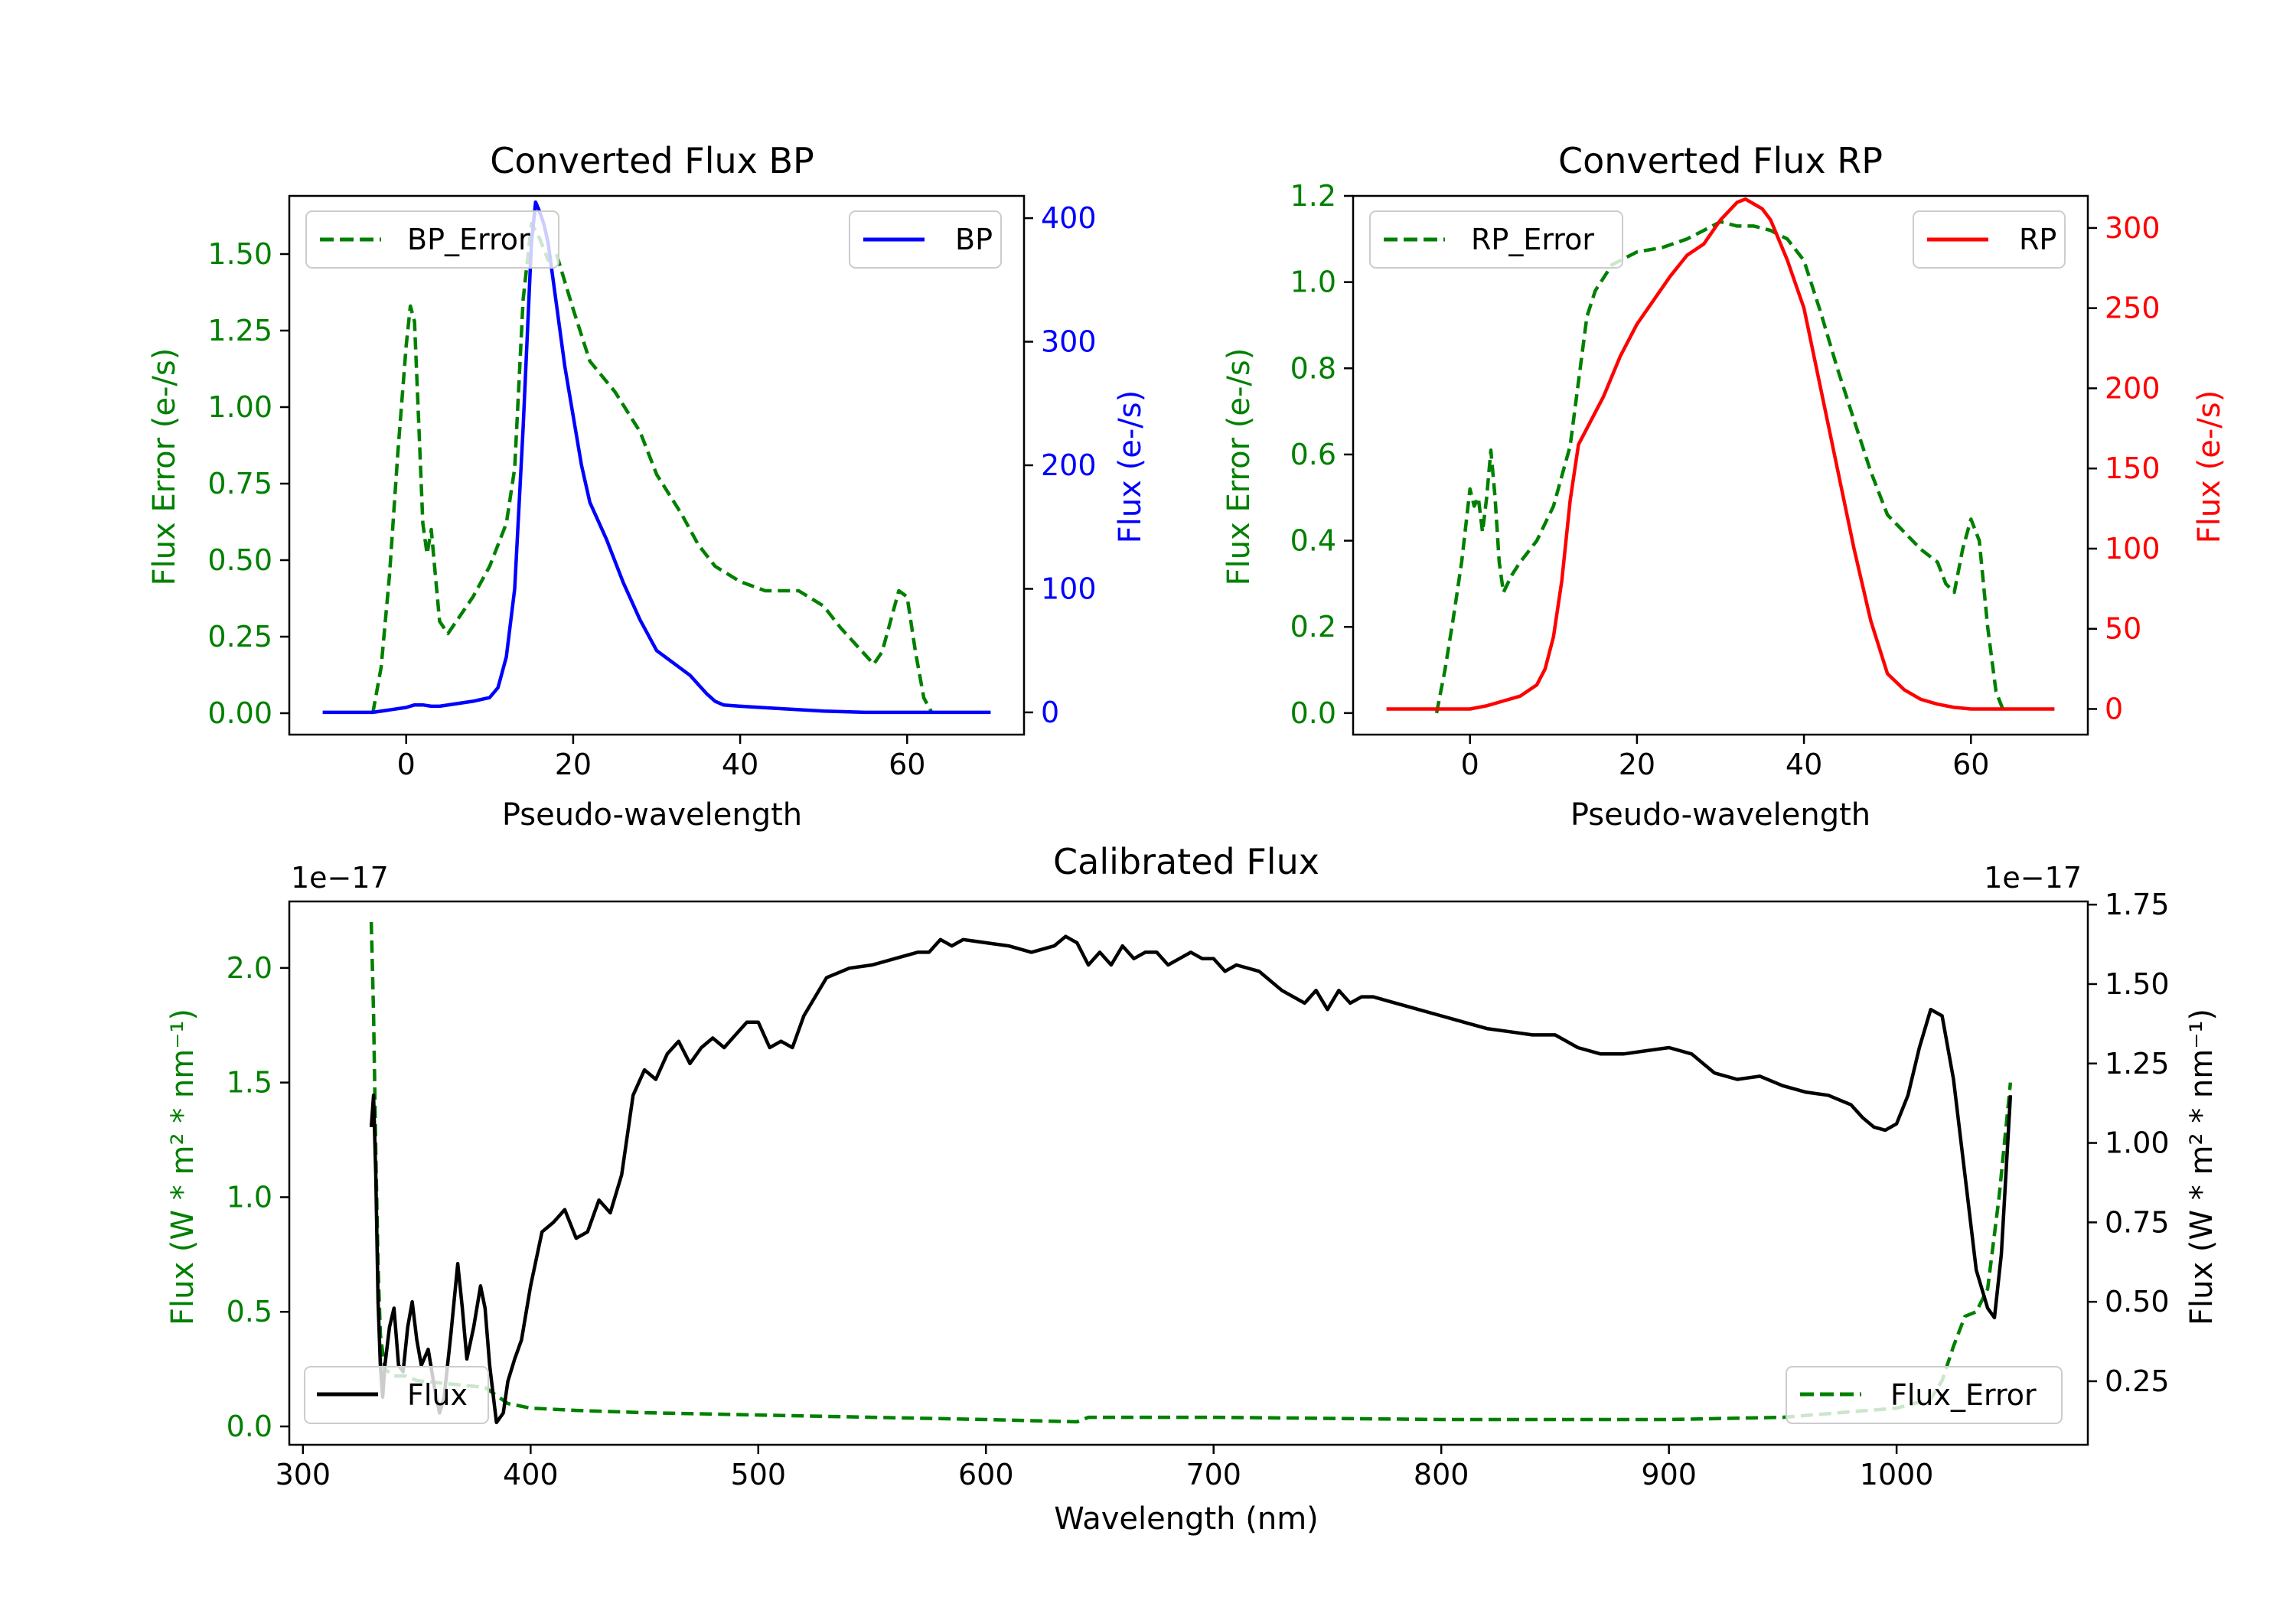 Image resolution: width=2296 pixels, height=1607 pixels. I want to click on y-left-tick-label: 1.00, so click(239, 407).